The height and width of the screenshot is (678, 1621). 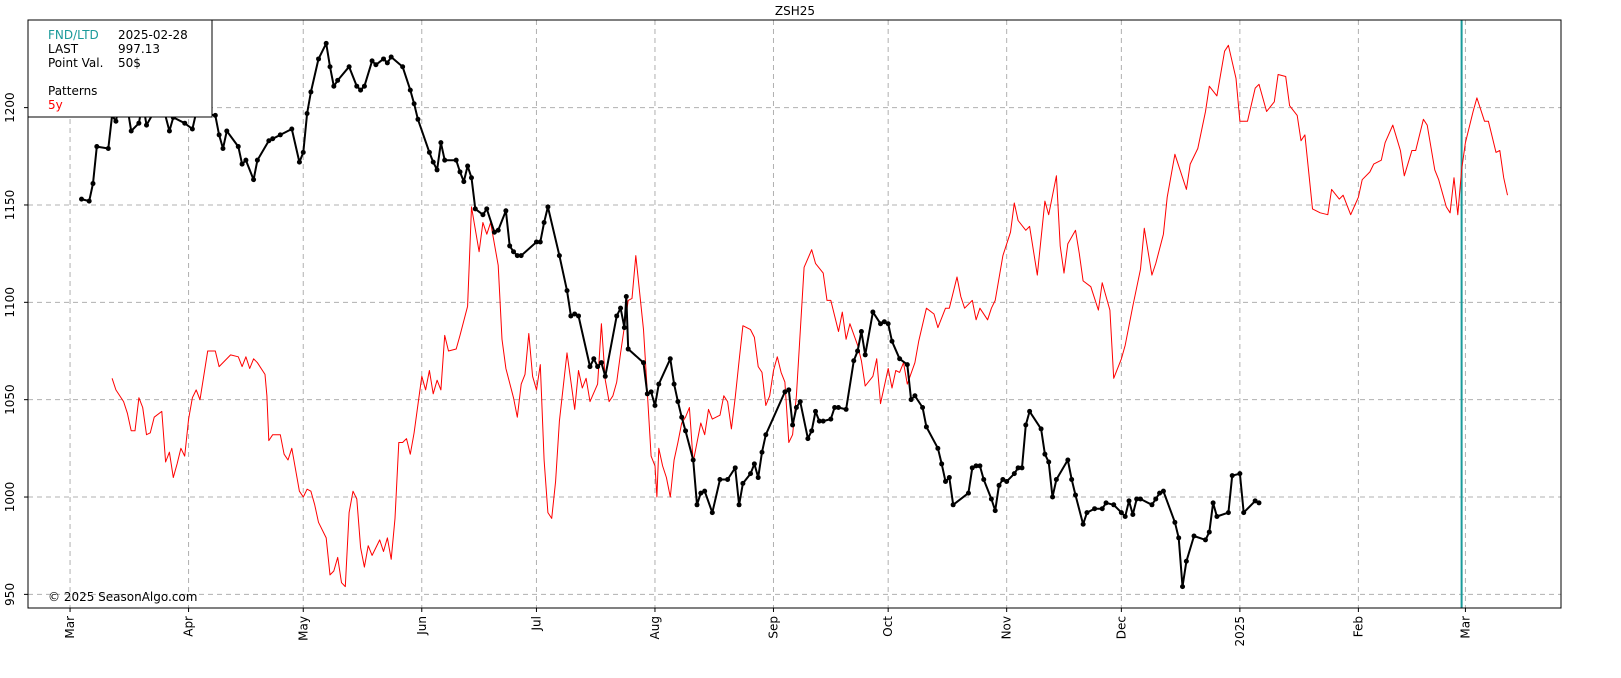 I want to click on x-tick-label: Sep, so click(x=773, y=627).